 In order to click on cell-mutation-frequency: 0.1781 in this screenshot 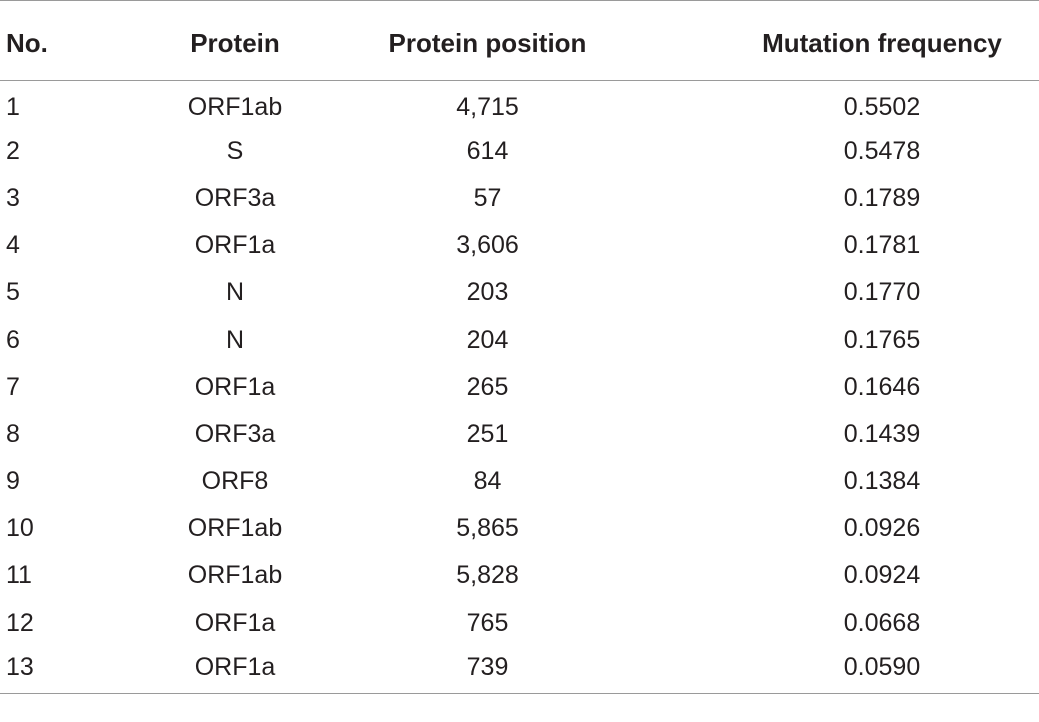, I will do `click(882, 245)`.